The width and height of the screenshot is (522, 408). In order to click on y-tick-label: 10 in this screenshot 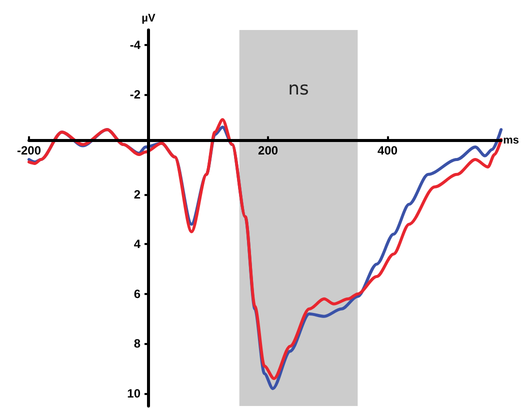, I will do `click(134, 393)`.